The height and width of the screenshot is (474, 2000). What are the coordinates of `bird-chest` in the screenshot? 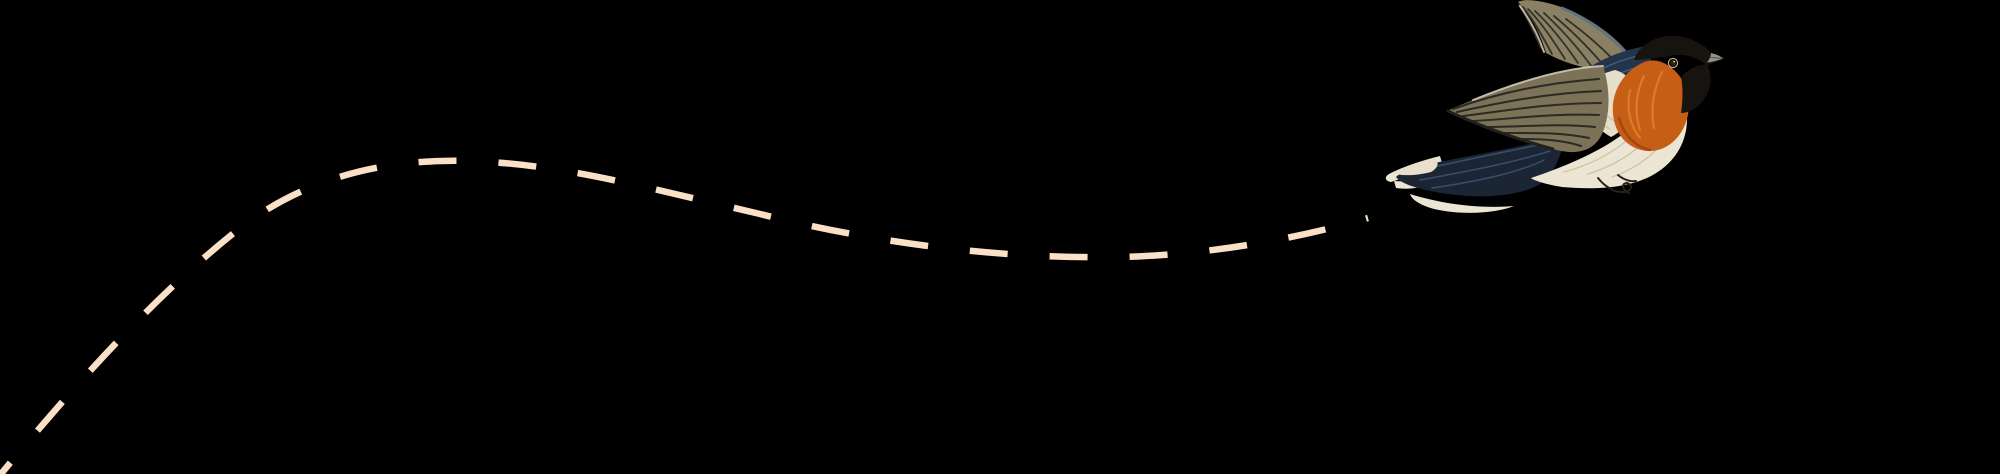 It's located at (1650, 106).